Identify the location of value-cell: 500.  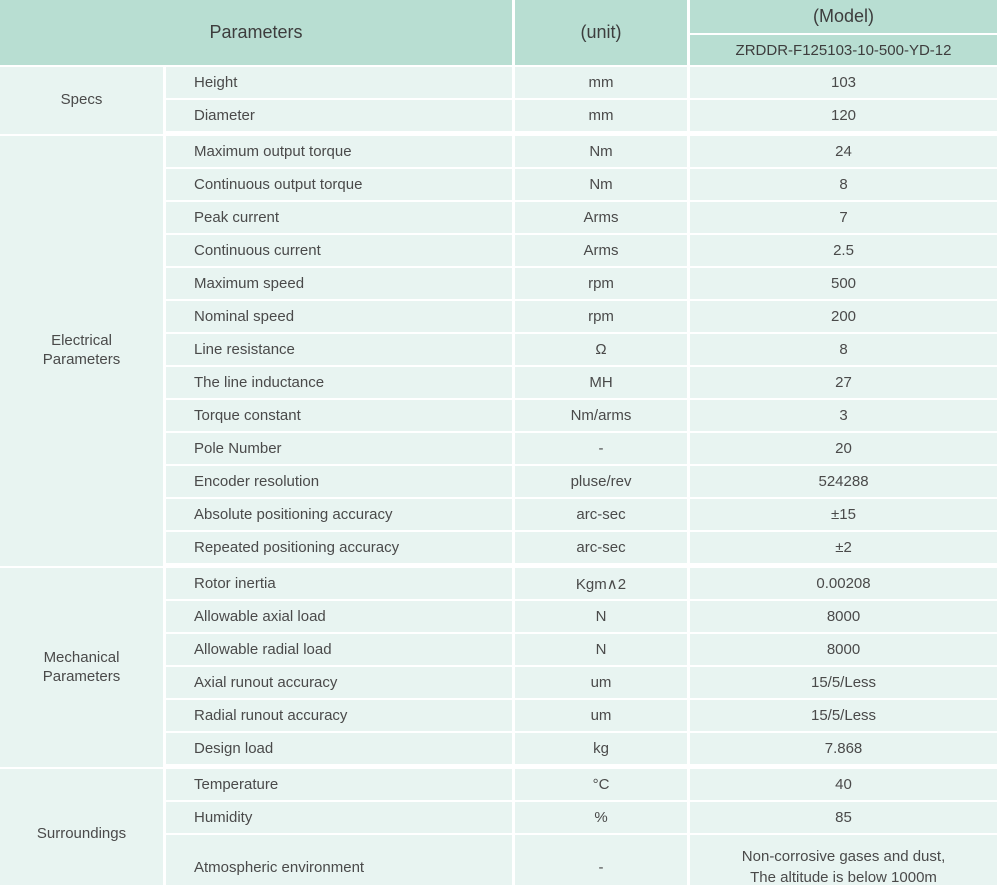
(845, 284).